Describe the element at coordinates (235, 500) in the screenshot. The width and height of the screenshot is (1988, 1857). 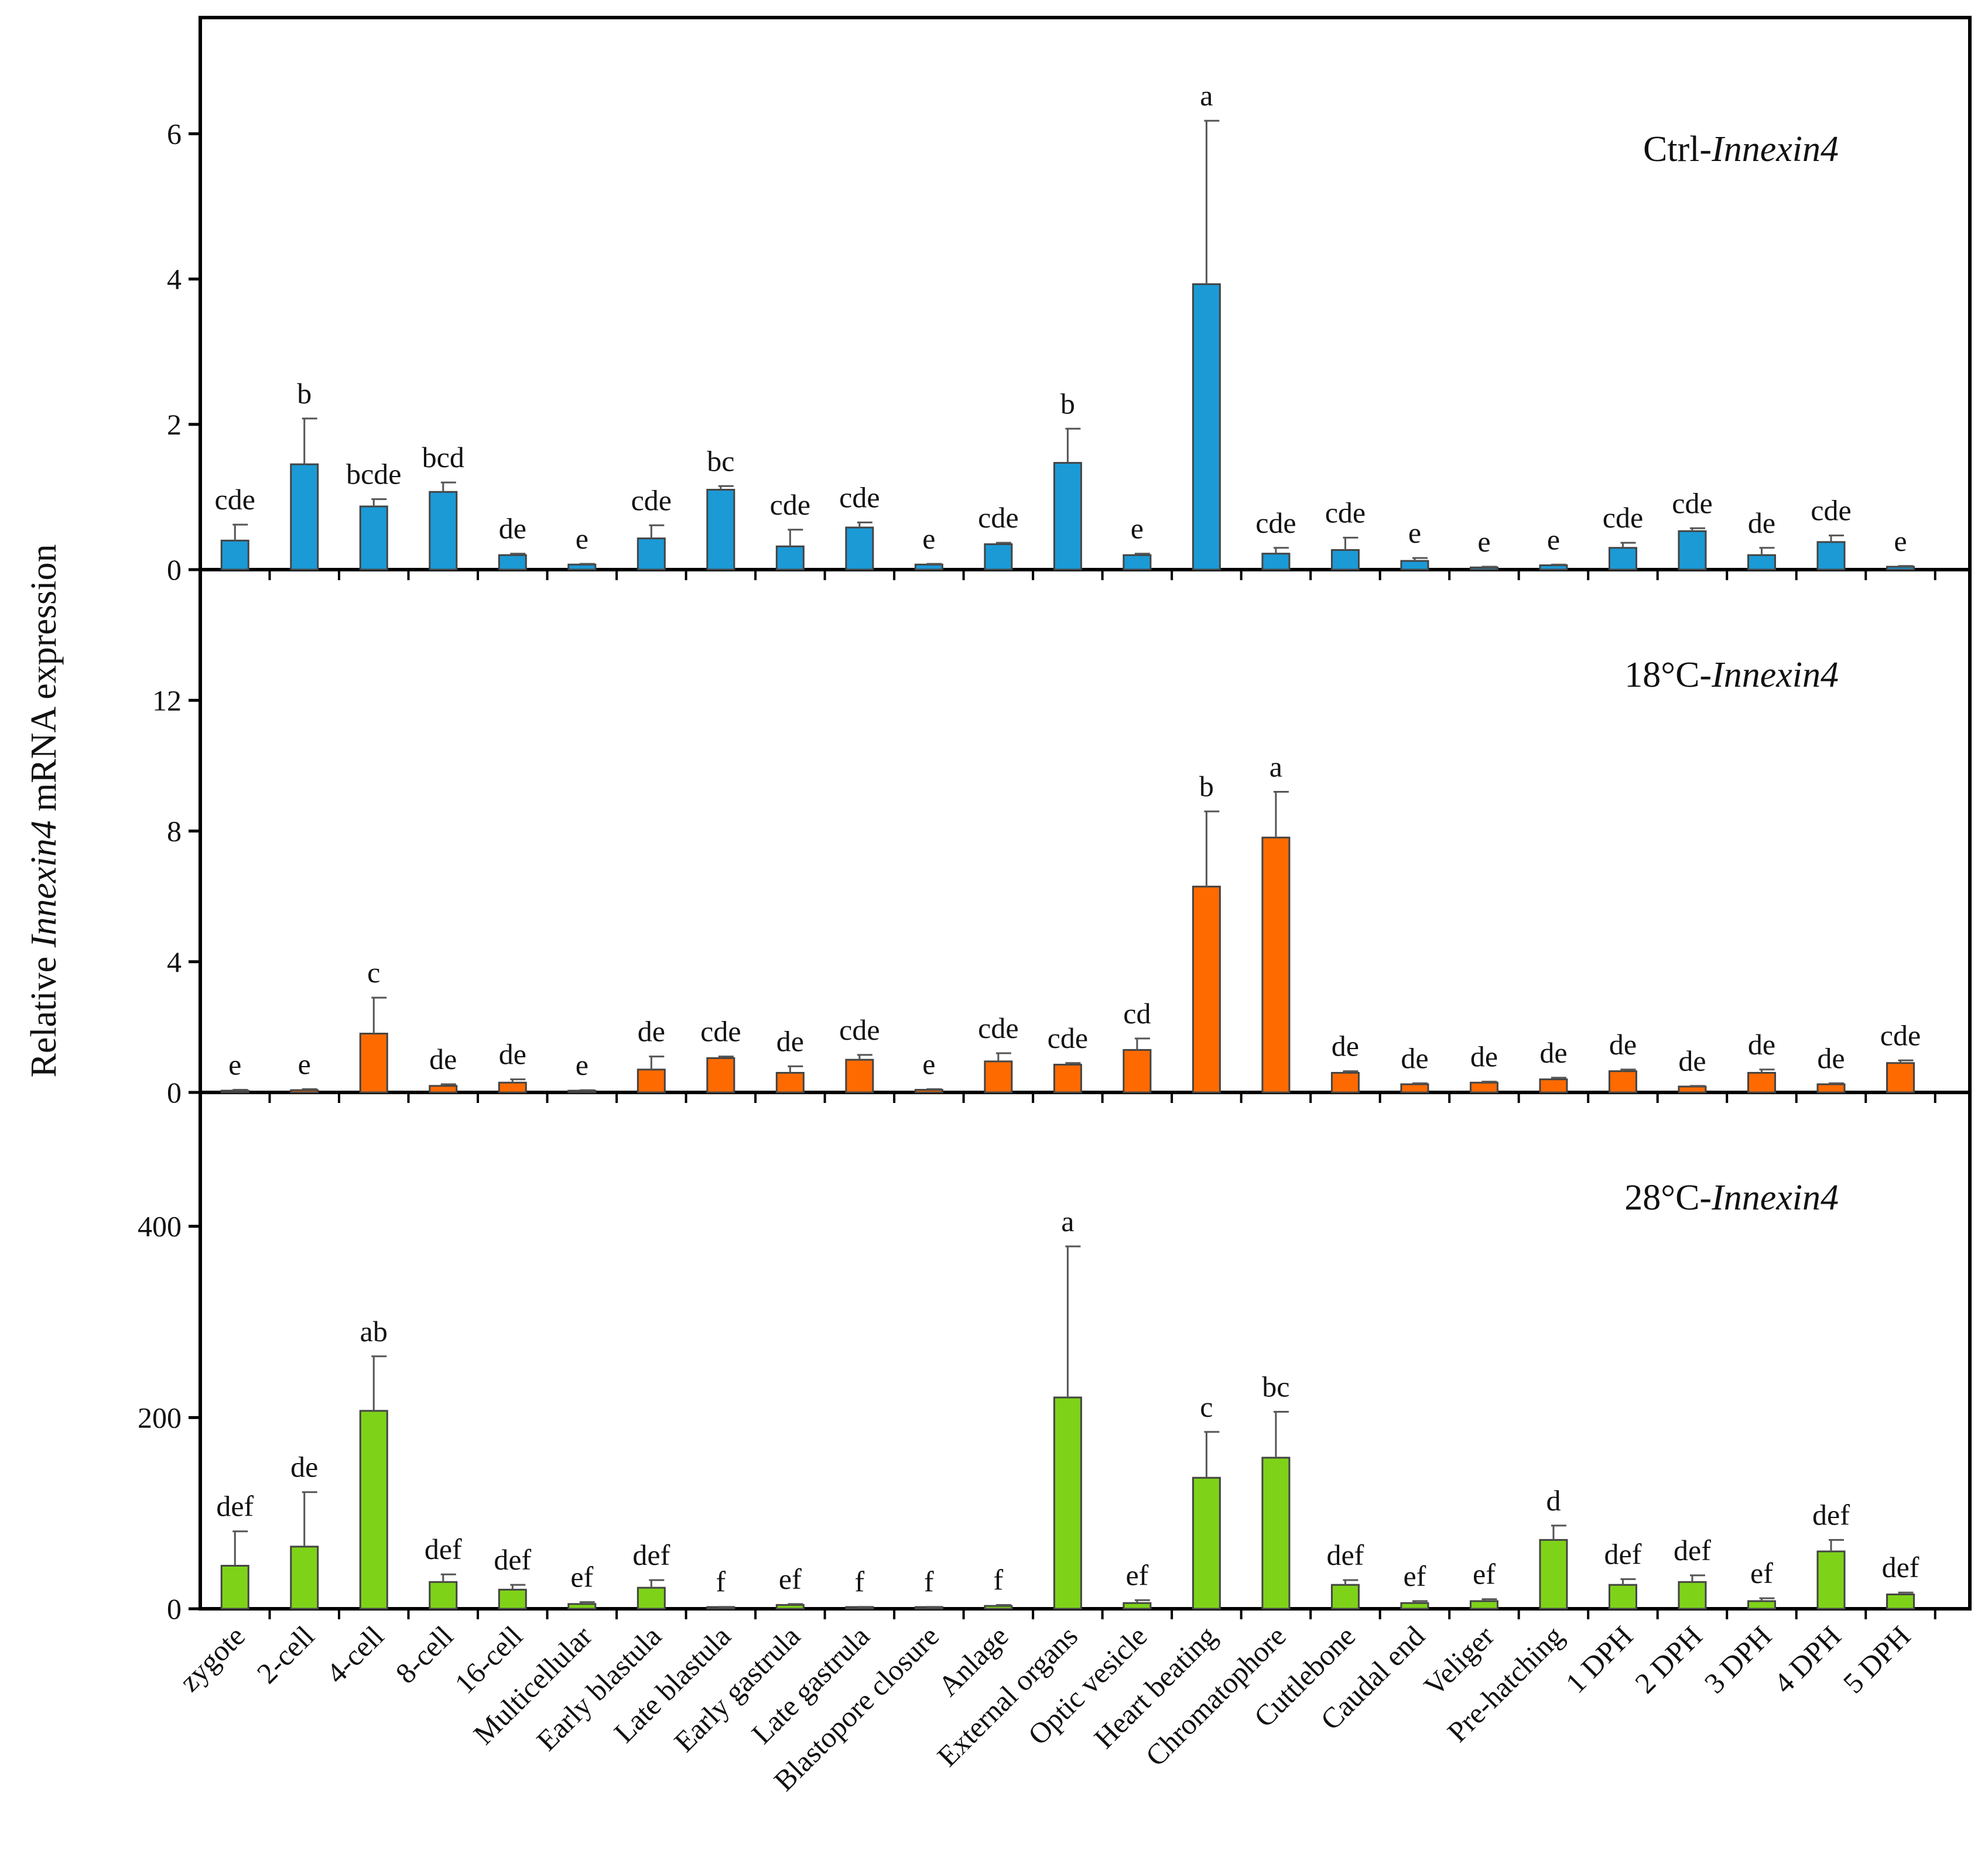
I see `panel-0-sig-label-0: cde` at that location.